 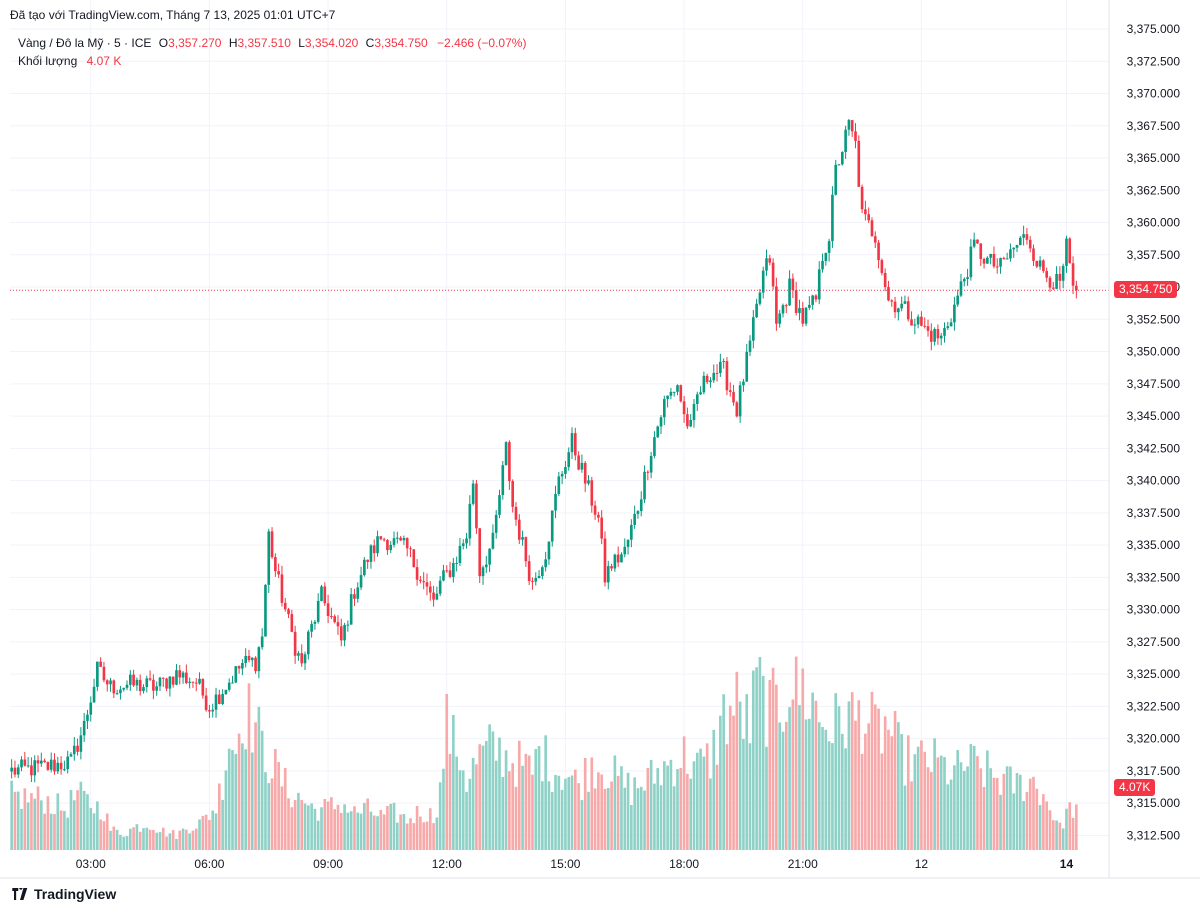 What do you see at coordinates (301, 43) in the screenshot?
I see `low-label: L` at bounding box center [301, 43].